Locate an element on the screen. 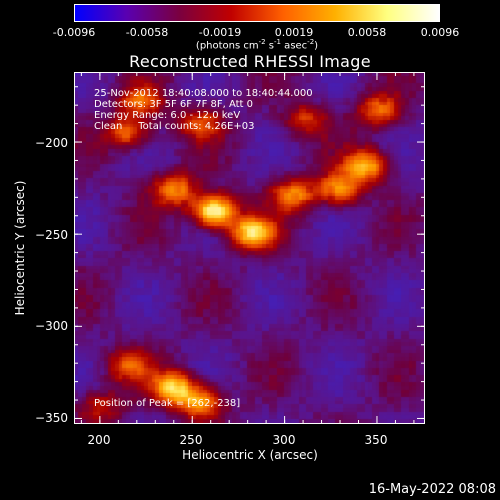  y-tick-label: −300 is located at coordinates (51, 326).